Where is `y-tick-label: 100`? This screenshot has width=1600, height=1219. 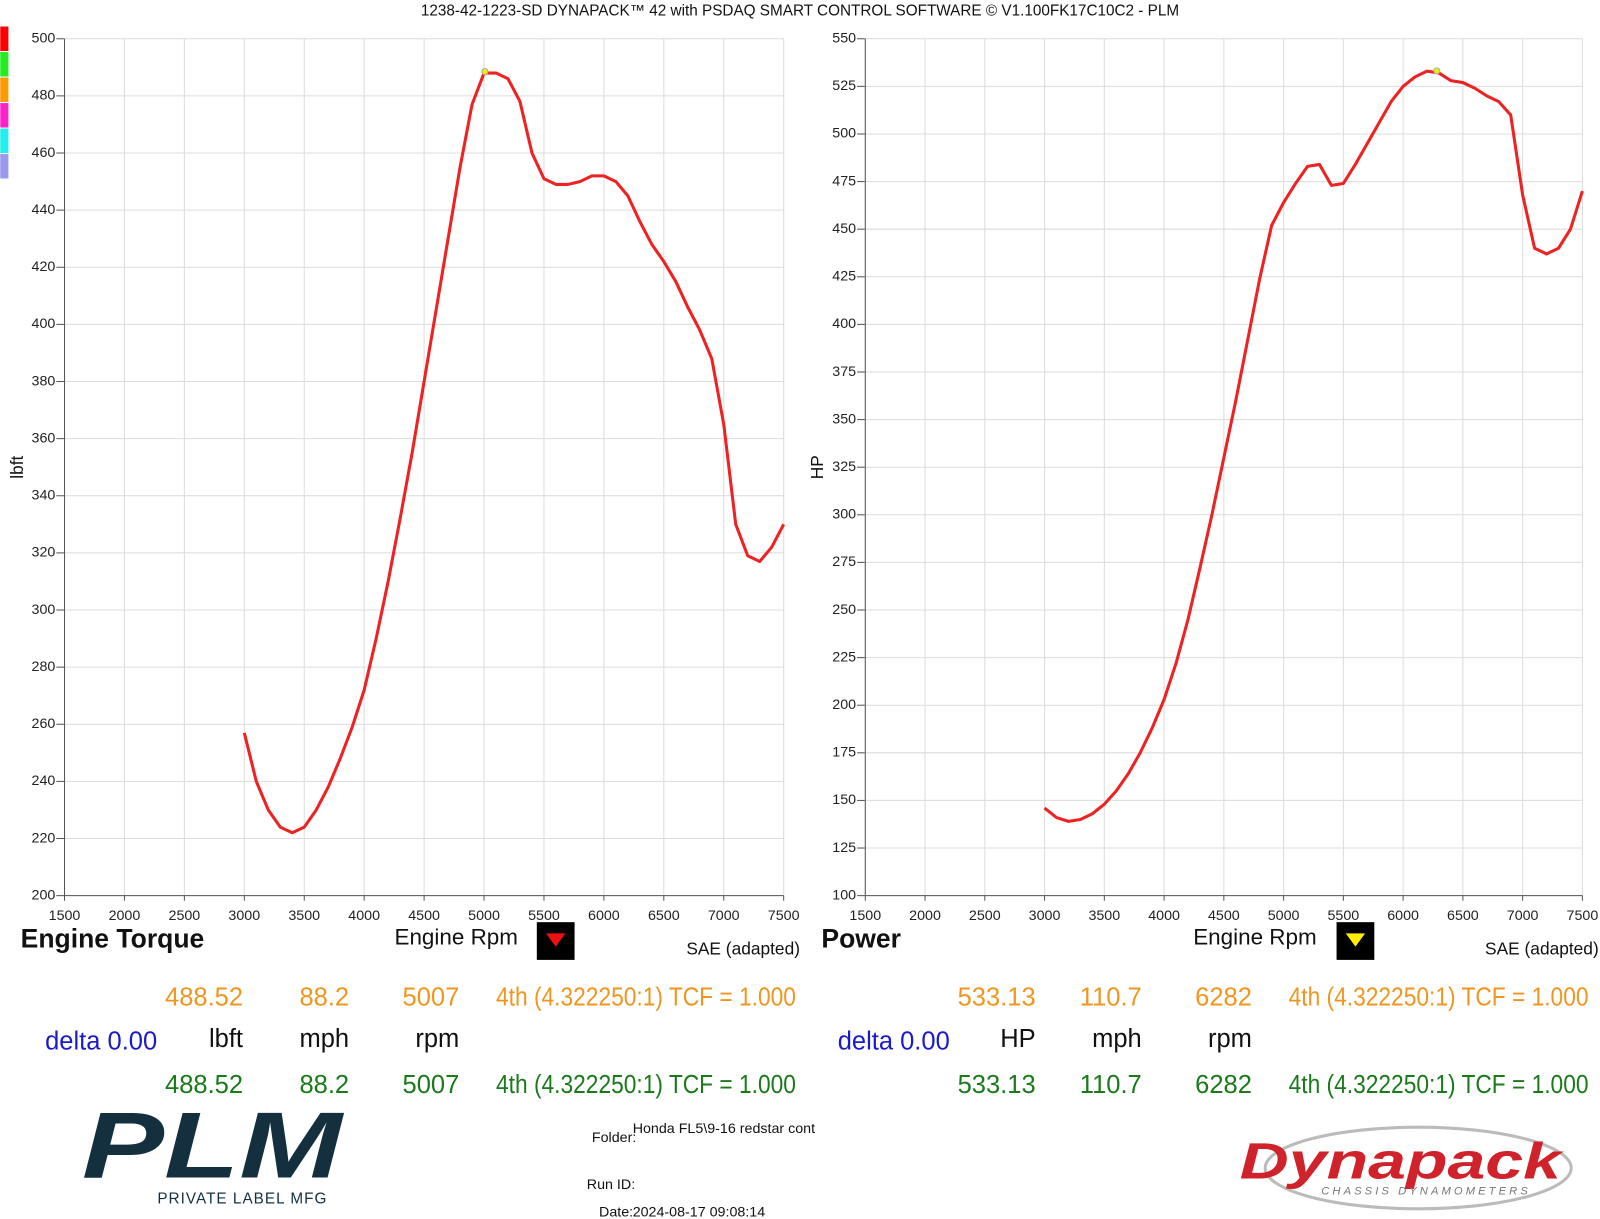
y-tick-label: 100 is located at coordinates (844, 895).